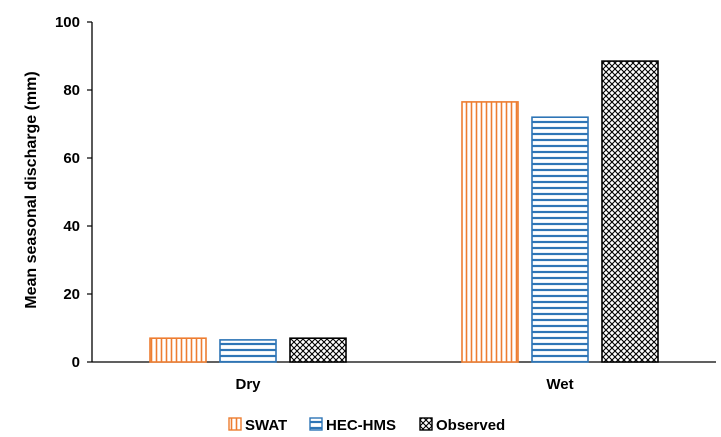 Image resolution: width=721 pixels, height=437 pixels. I want to click on bar-swat-dry, so click(178, 350).